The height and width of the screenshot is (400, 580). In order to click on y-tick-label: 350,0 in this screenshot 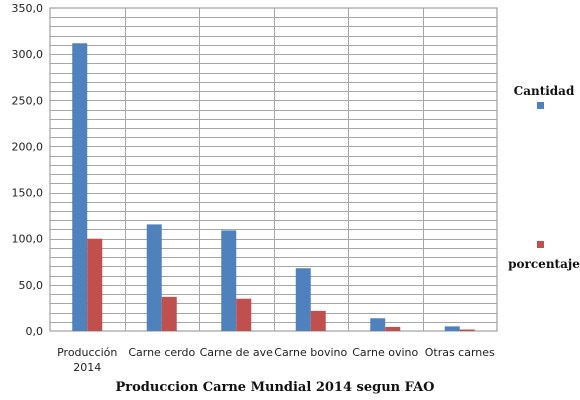, I will do `click(28, 8)`.